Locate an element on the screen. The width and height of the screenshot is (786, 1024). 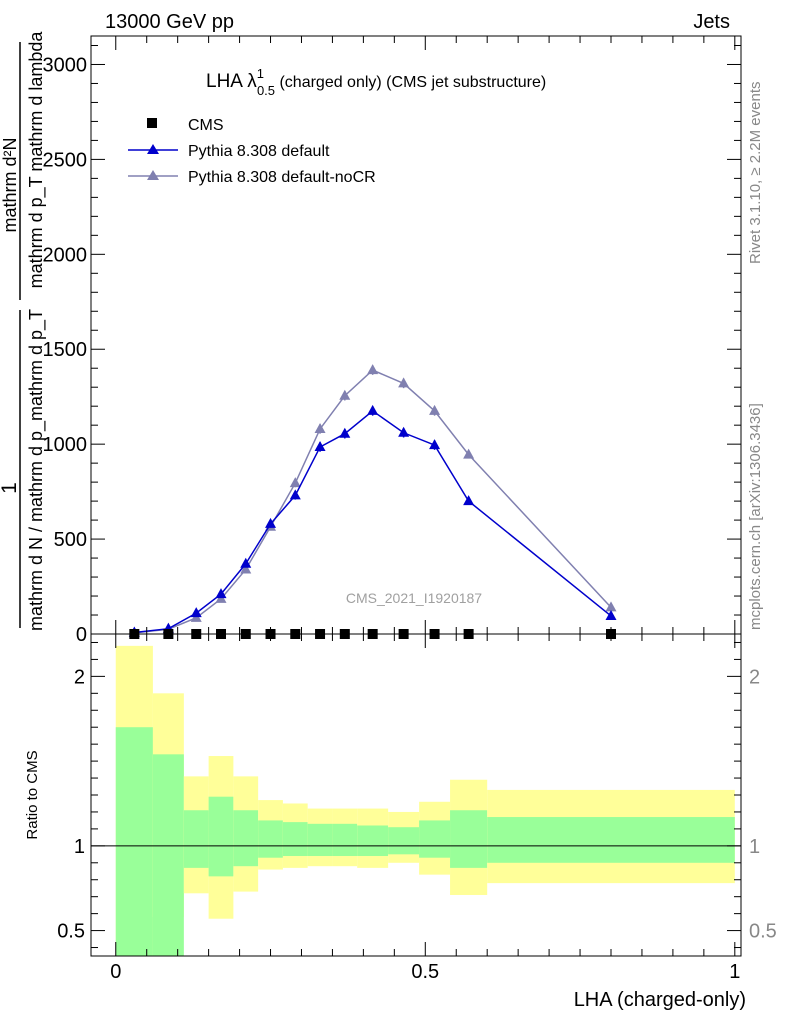
main-y-tick-label: 2000 is located at coordinates (65, 255).